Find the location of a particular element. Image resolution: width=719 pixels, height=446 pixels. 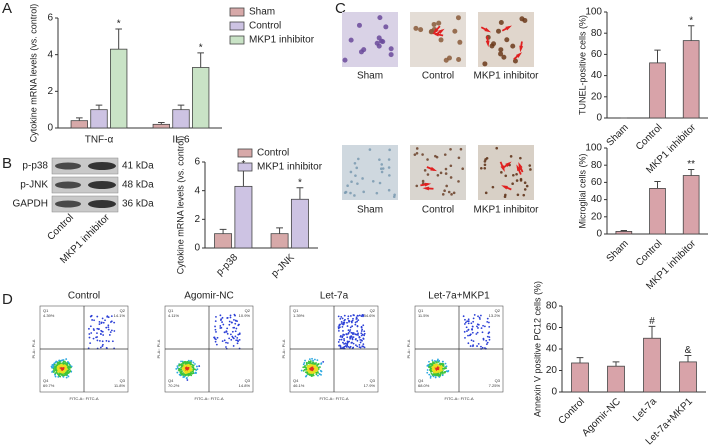

lane-label: Control is located at coordinates (60, 227).